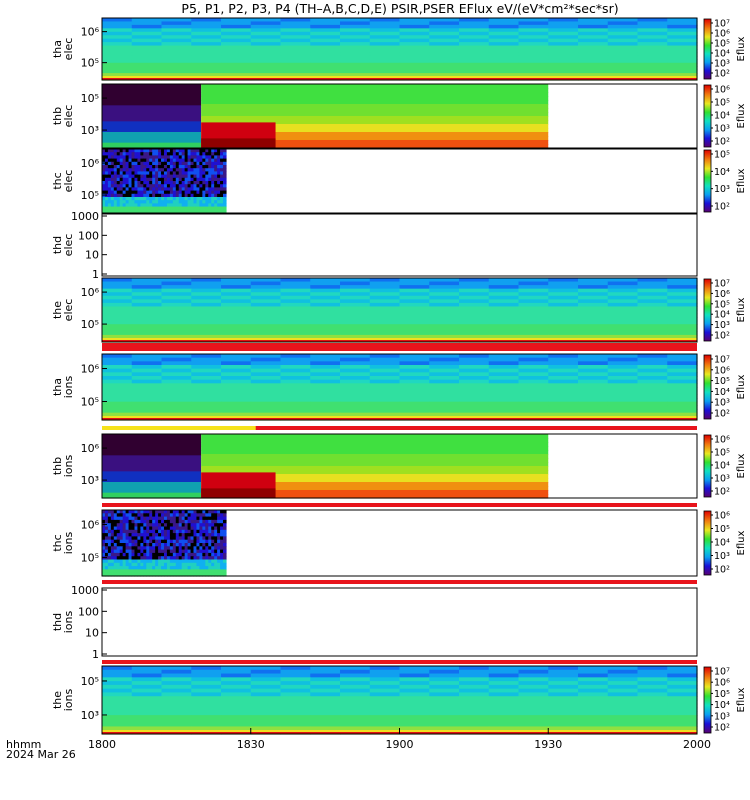 The image size is (750, 800). Describe the element at coordinates (548, 744) in the screenshot. I see `x-tick-label: 1930` at that location.